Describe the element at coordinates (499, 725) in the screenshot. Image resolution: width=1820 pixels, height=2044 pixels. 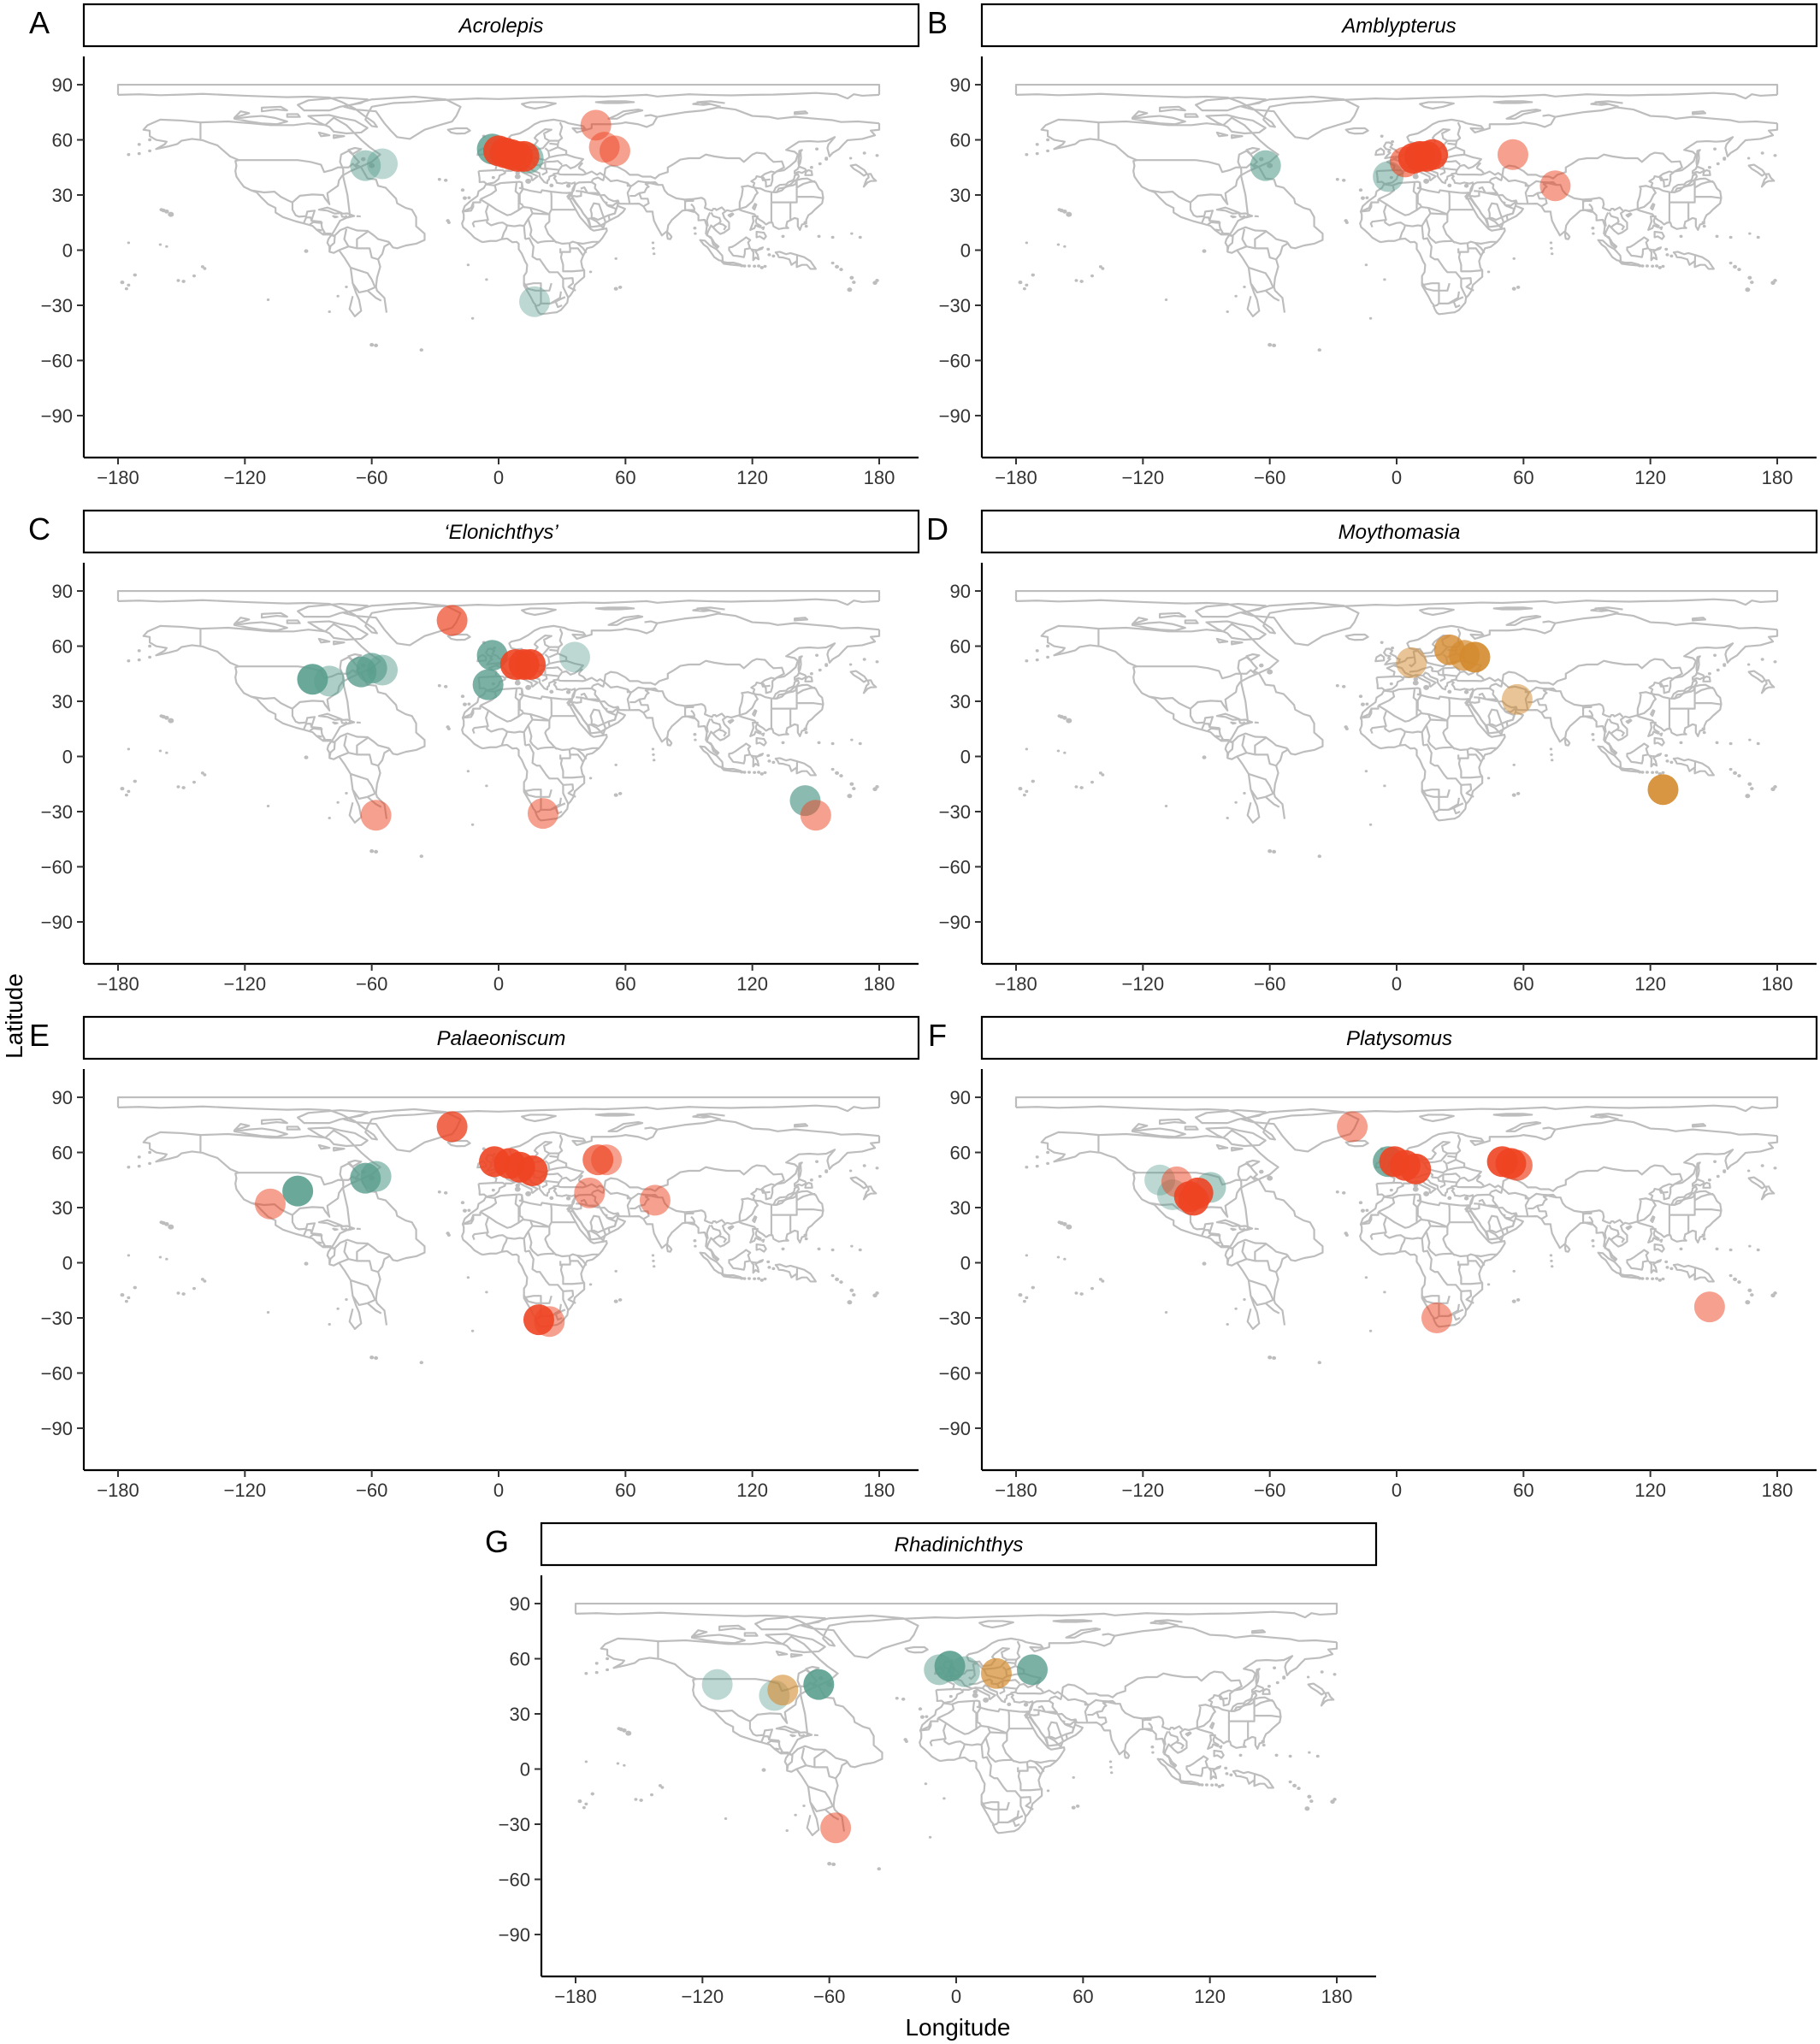
I see `panel-c-world-map` at that location.